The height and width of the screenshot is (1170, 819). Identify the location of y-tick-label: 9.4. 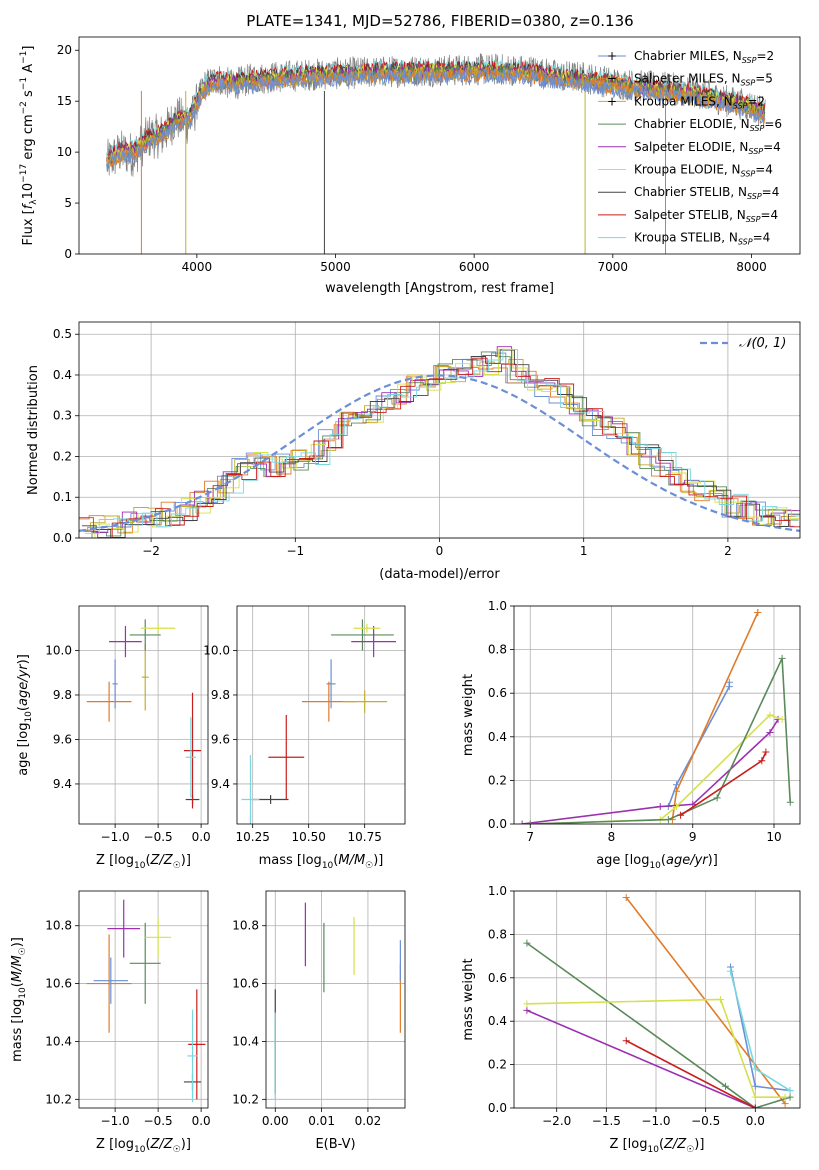
(62, 784).